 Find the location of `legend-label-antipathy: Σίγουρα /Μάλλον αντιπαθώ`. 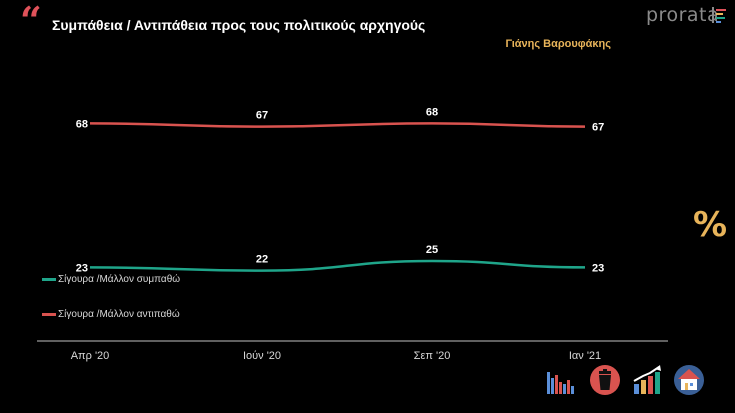

legend-label-antipathy: Σίγουρα /Μάλλον αντιπαθώ is located at coordinates (119, 314).